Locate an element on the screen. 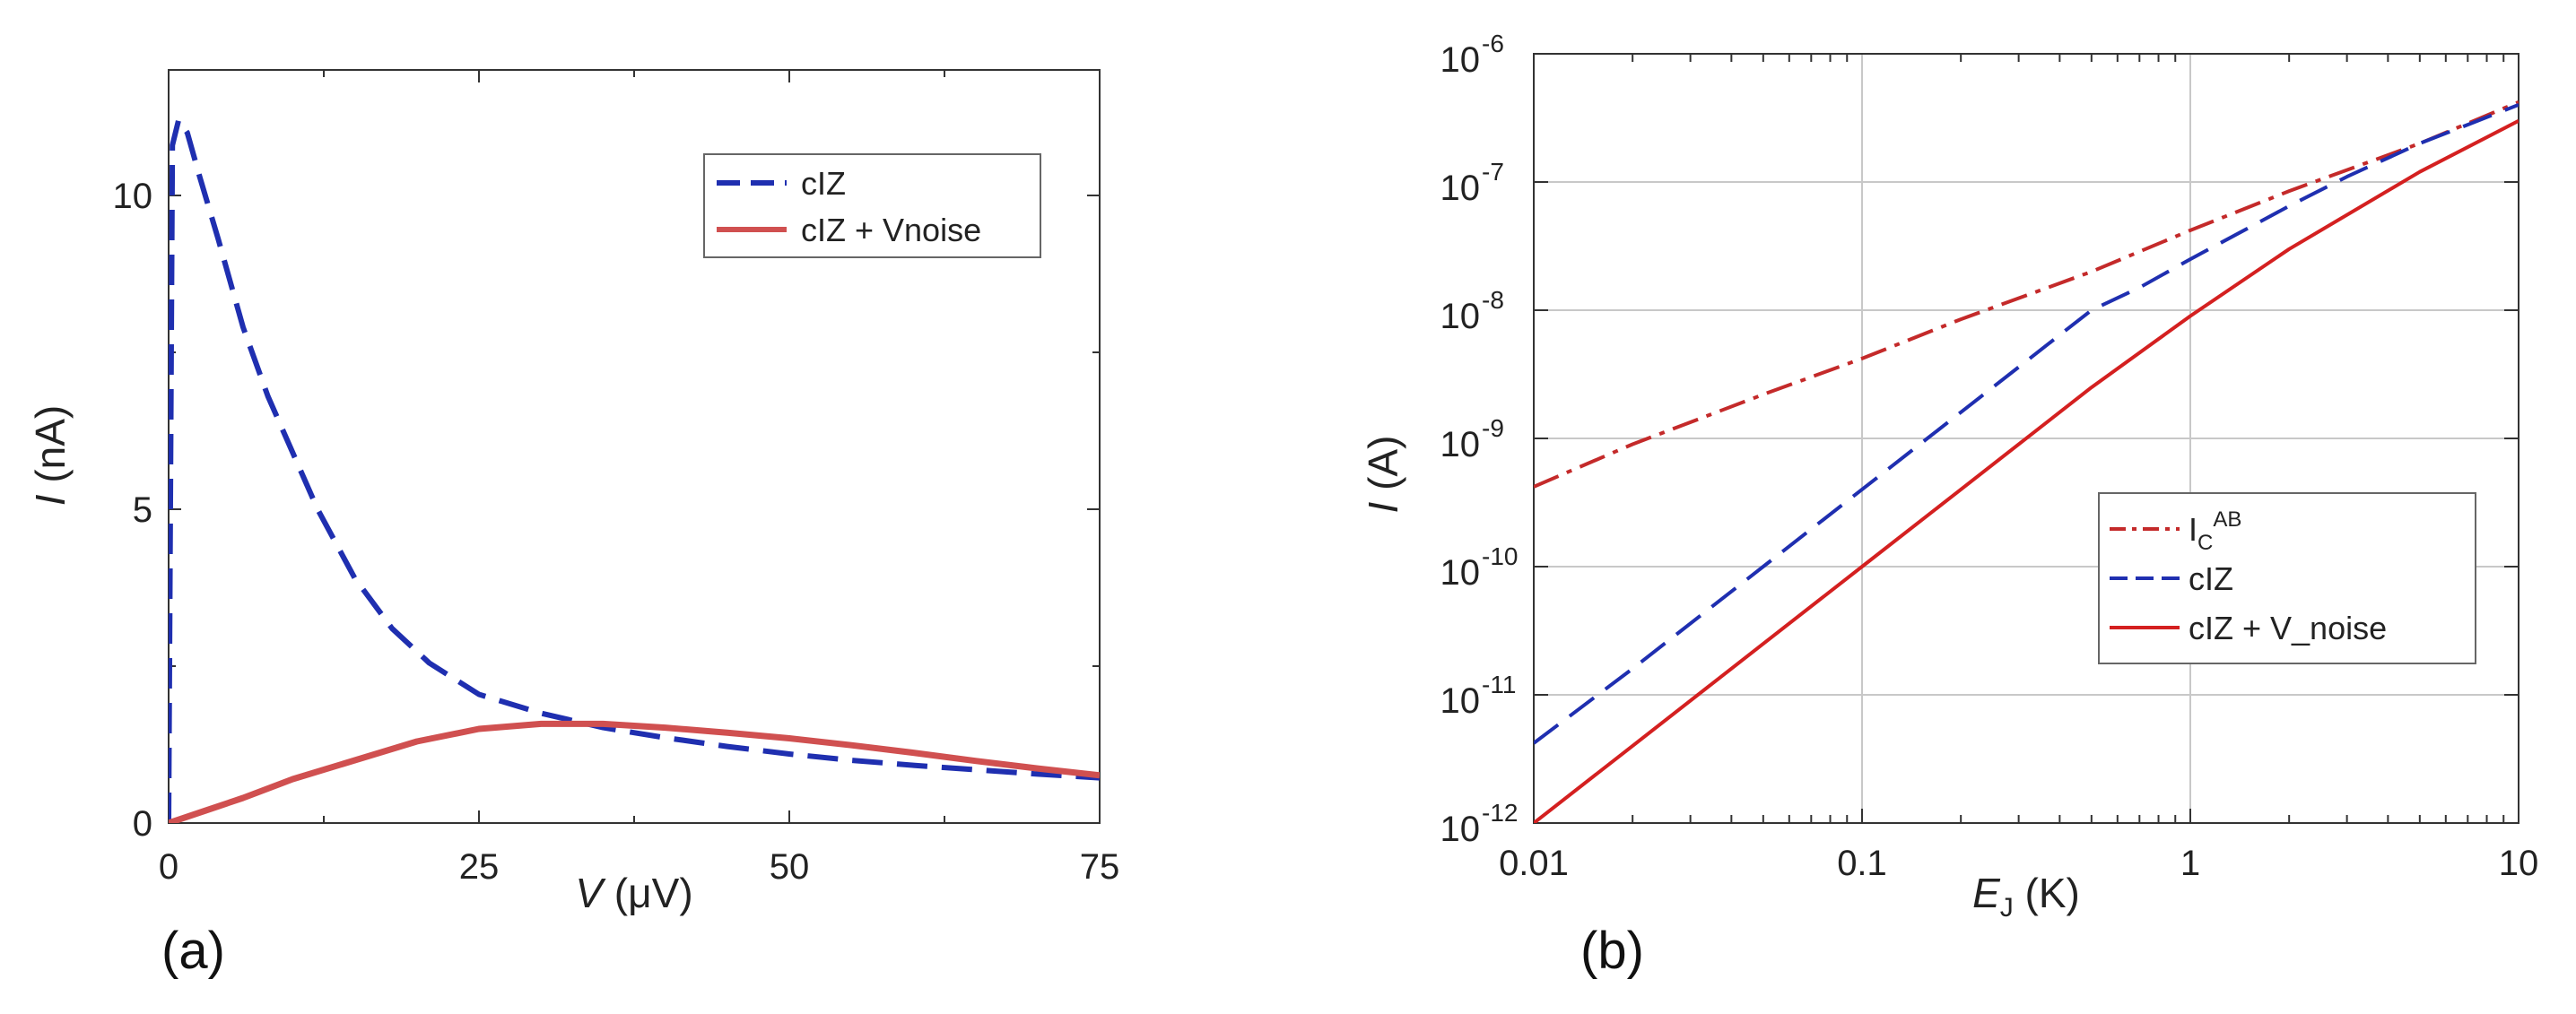 The height and width of the screenshot is (1014, 2576). legend-label-b-1: ICAB is located at coordinates (2215, 531).